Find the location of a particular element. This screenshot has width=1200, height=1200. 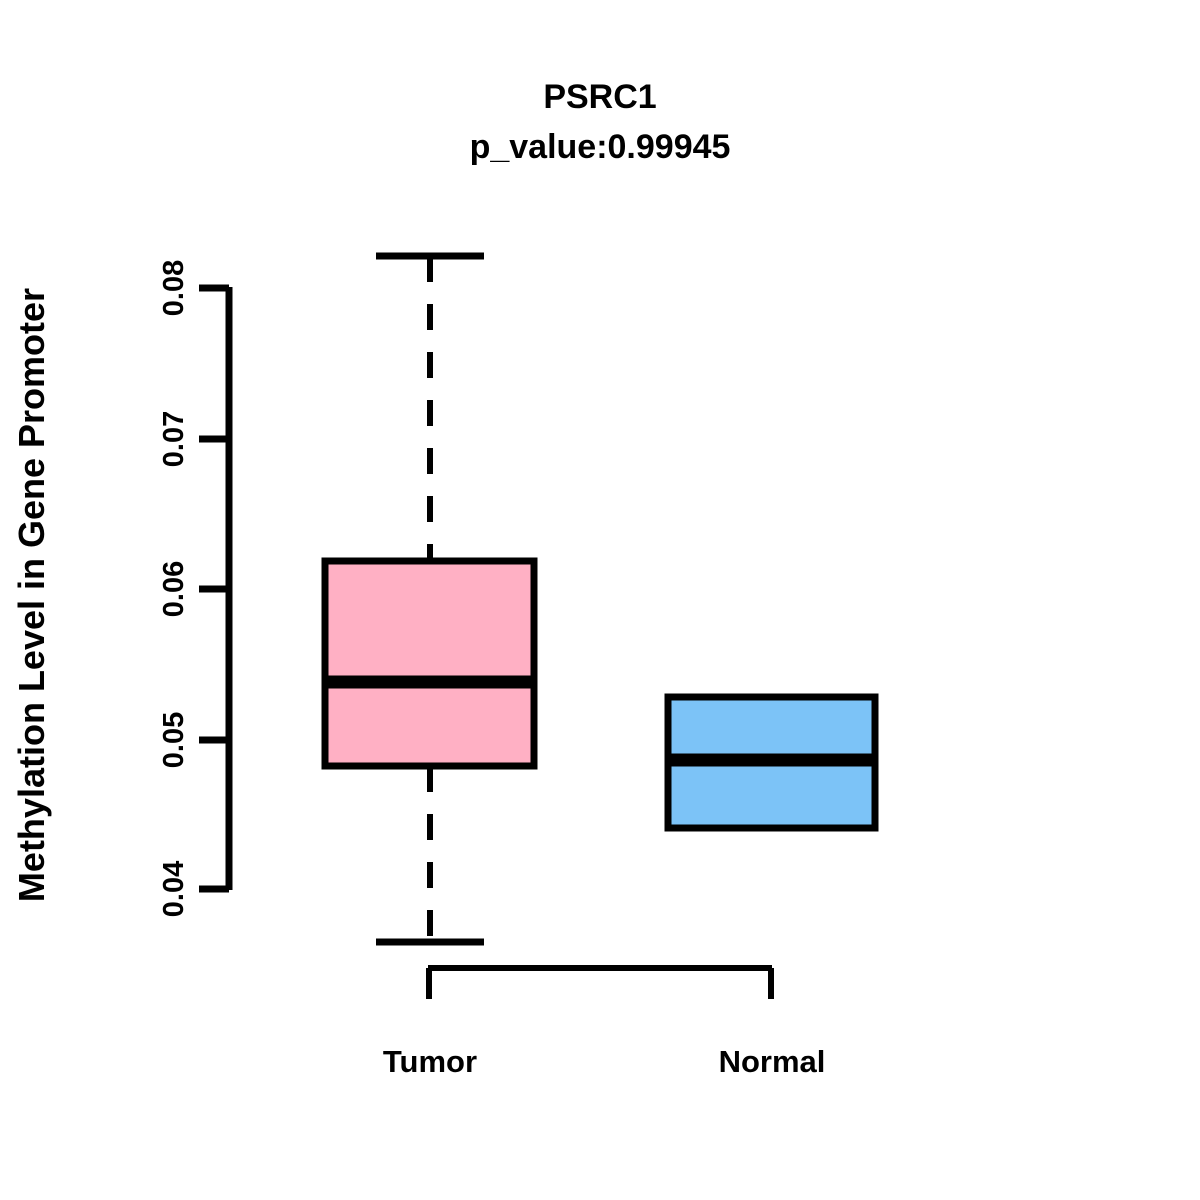

tumor-iqr-box is located at coordinates (429, 663).